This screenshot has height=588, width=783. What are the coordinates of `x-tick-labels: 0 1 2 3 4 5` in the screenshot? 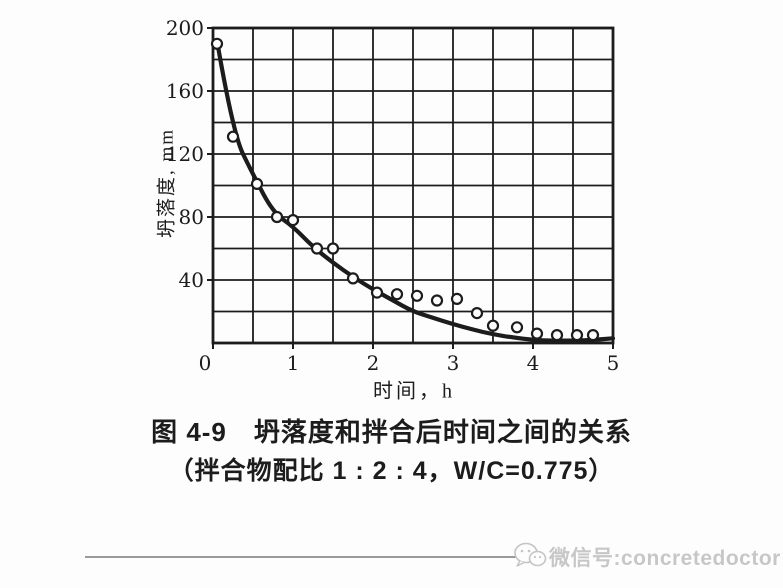 It's located at (409, 363).